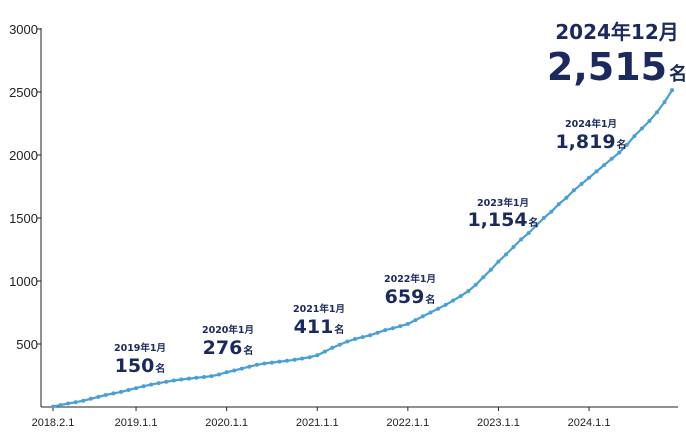 This screenshot has height=438, width=686. I want to click on annotation-2021-01: 2021年1月 411名, so click(319, 320).